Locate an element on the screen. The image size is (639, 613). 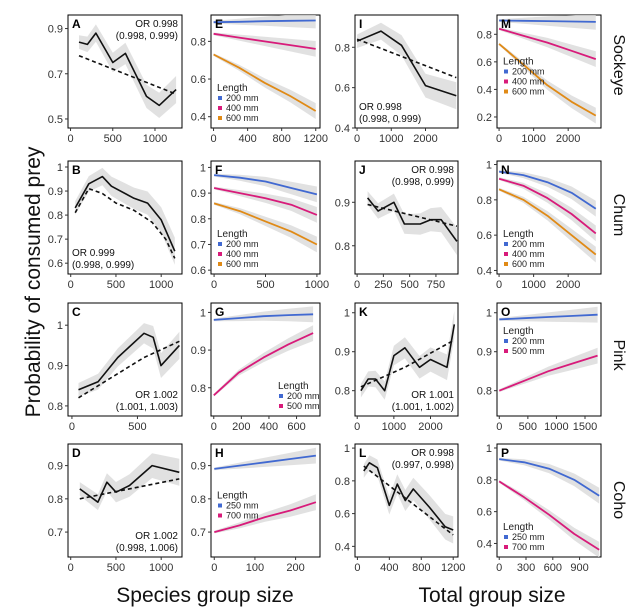
panel-letter: F is located at coordinates (218, 170).